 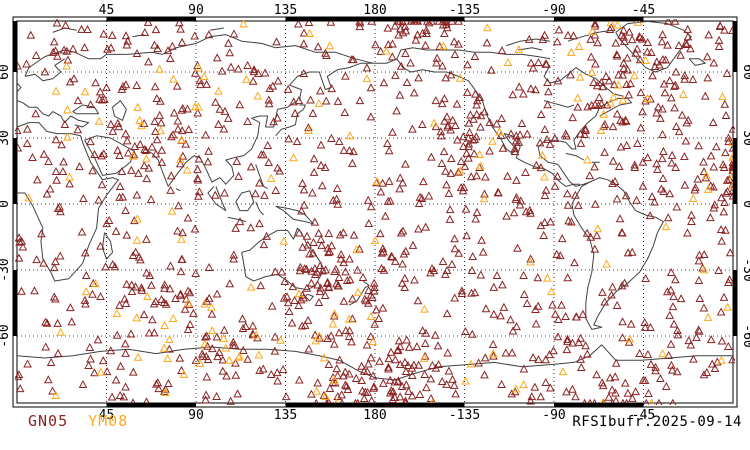 I want to click on legend-item-gn05: GN05, so click(x=48, y=421).